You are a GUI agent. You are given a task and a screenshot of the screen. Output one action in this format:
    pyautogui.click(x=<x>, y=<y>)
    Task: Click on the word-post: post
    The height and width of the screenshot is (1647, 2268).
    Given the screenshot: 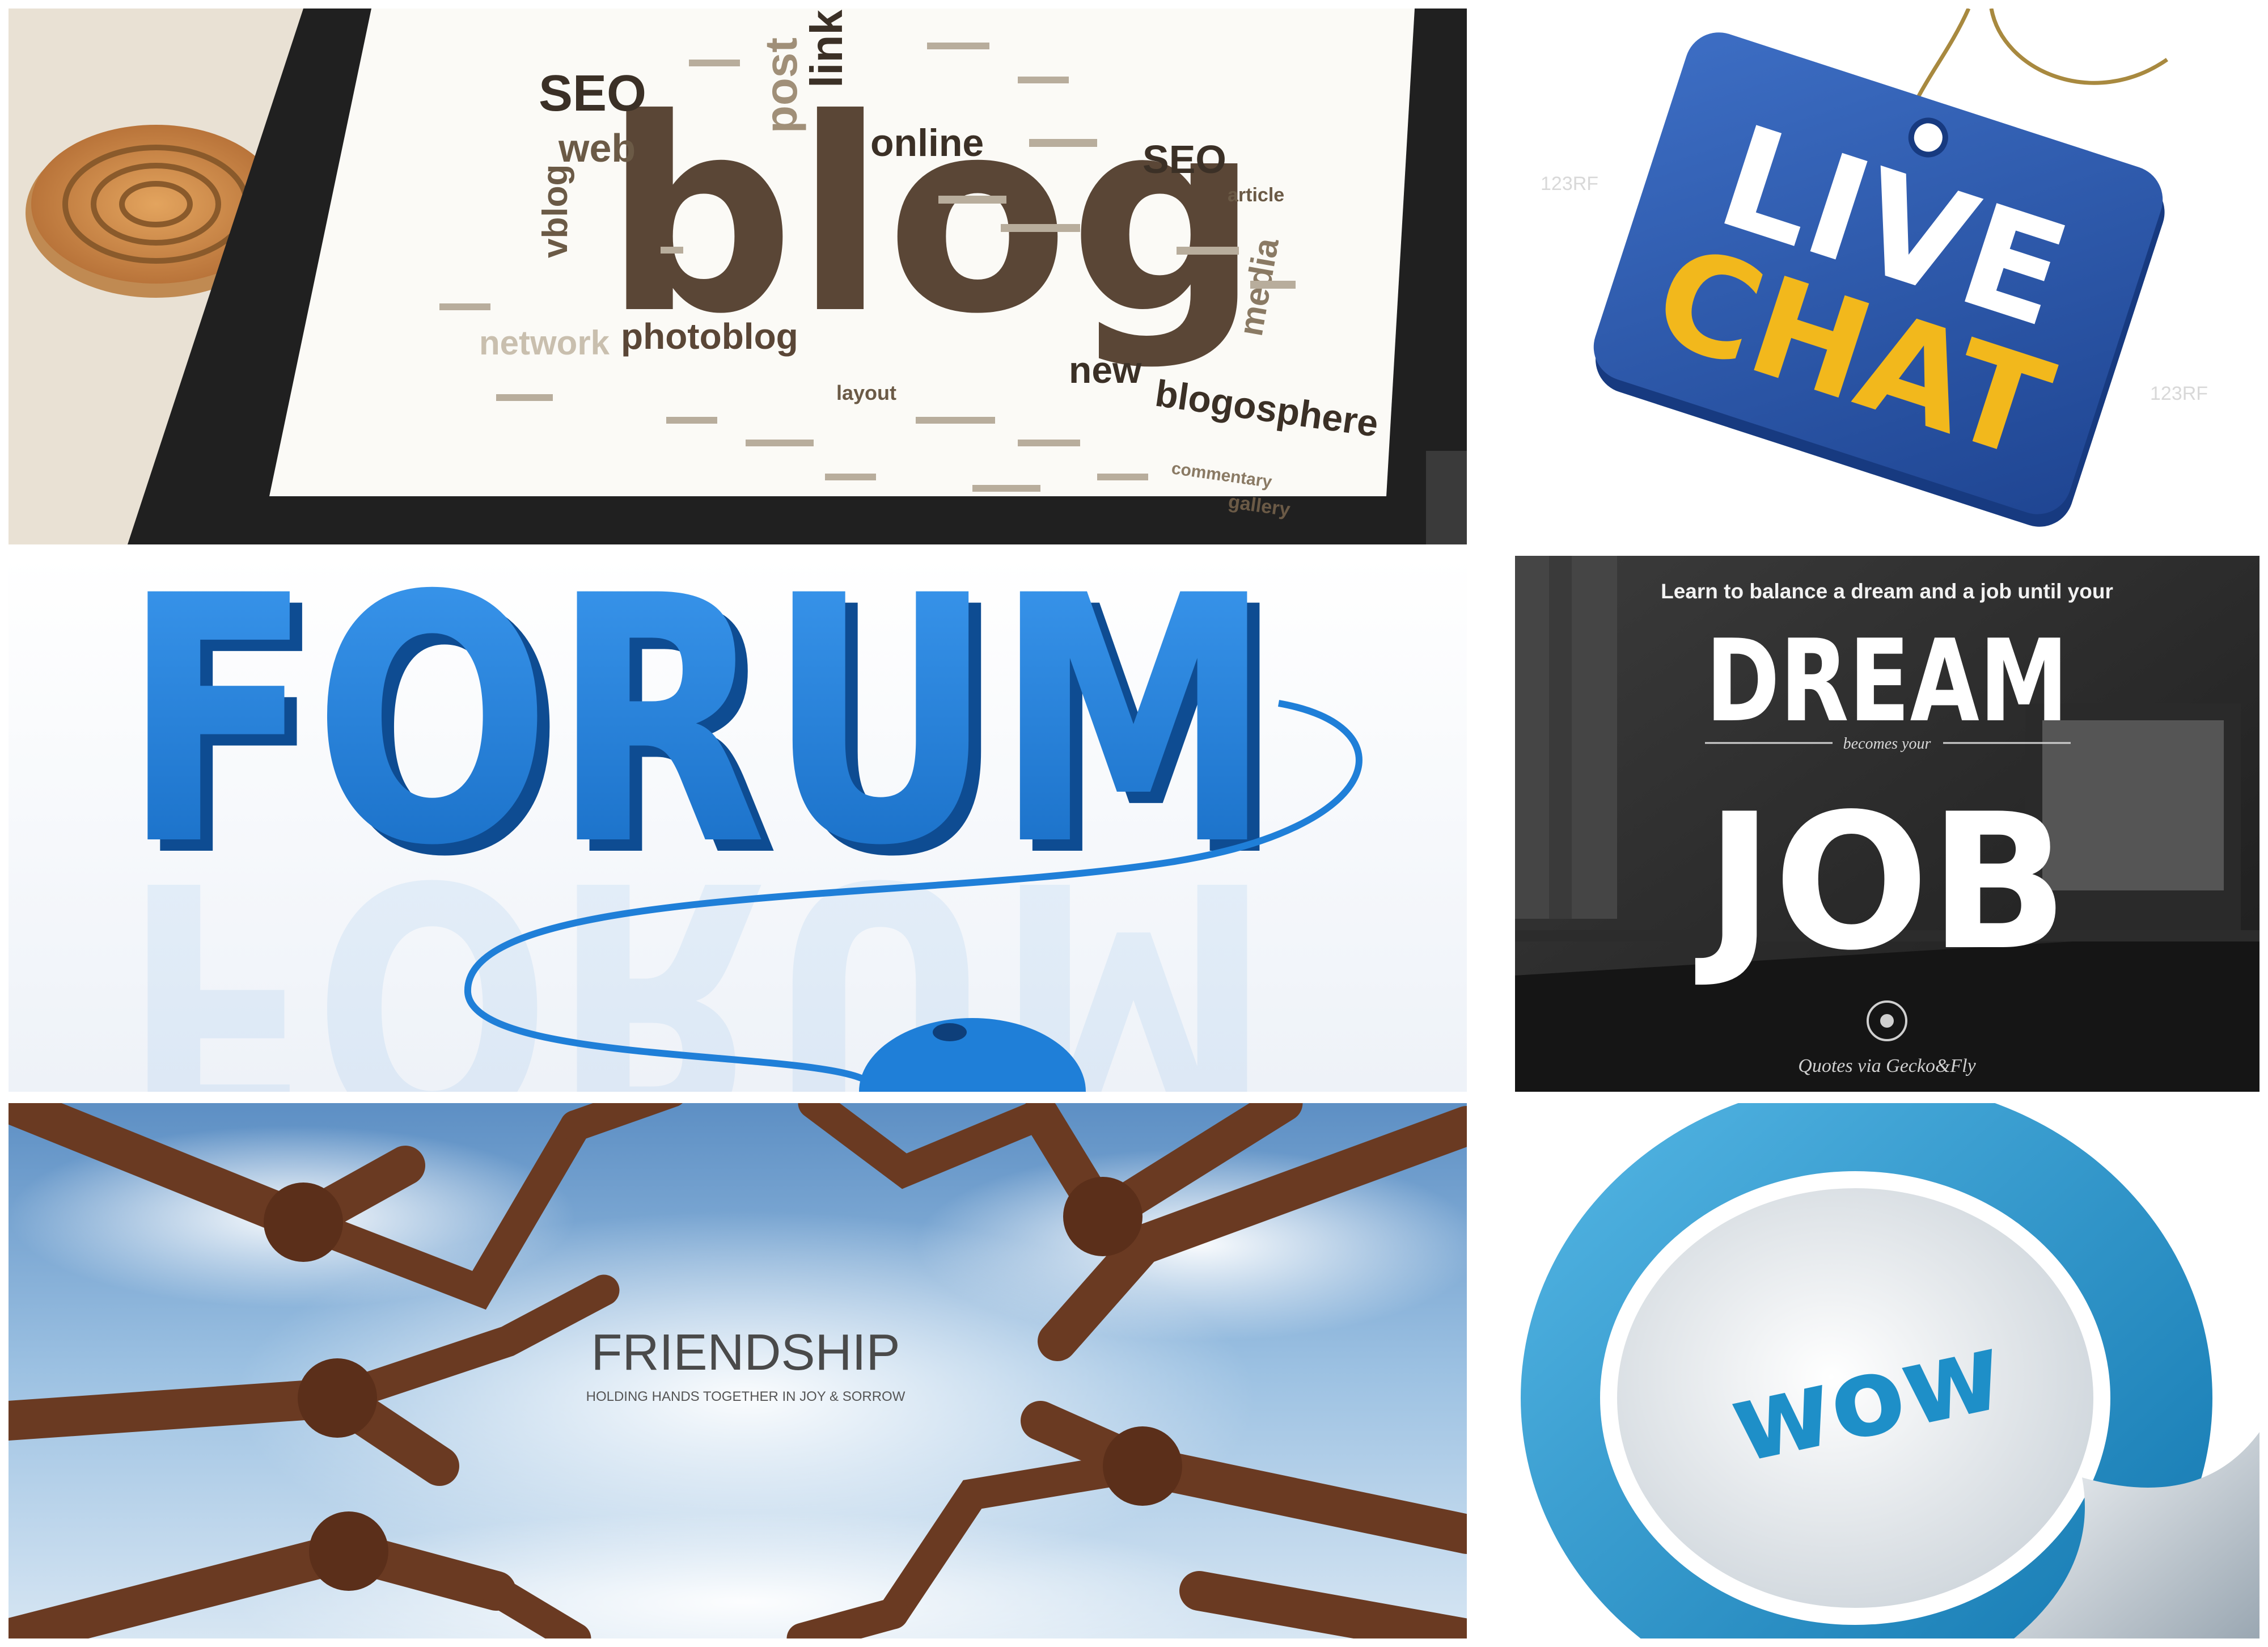 What is the action you would take?
    pyautogui.click(x=781, y=85)
    